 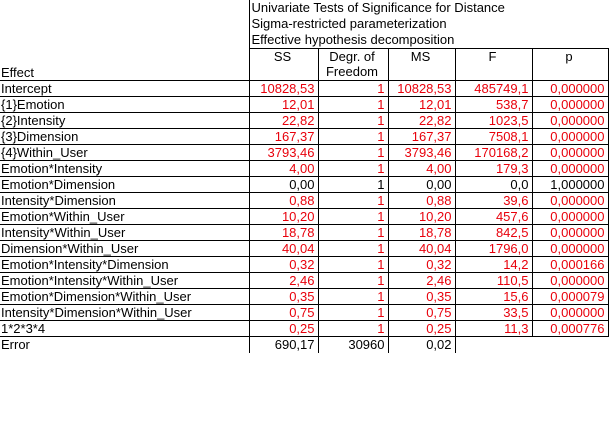 I want to click on effect-column-header: Effect, so click(x=124, y=64).